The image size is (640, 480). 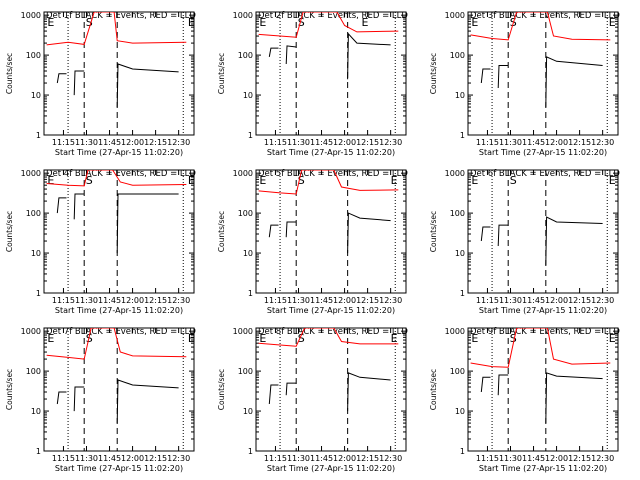 I want to click on panel-title: Det 3f BLACK = Events, RED = LLD, so click(x=545, y=16).